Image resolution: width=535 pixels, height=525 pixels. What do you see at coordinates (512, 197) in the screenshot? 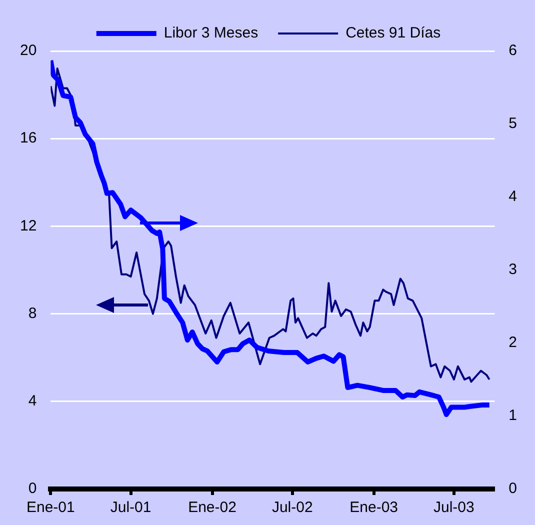
I see `y2-tick-label: 4` at bounding box center [512, 197].